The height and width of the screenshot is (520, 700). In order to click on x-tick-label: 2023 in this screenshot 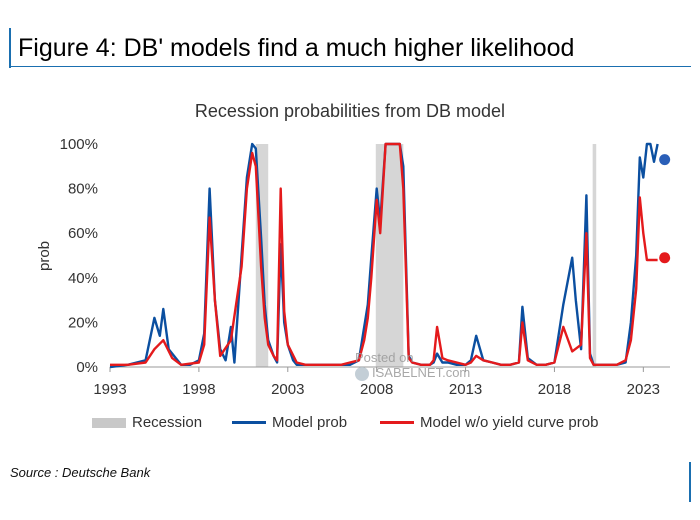, I will do `click(643, 389)`.